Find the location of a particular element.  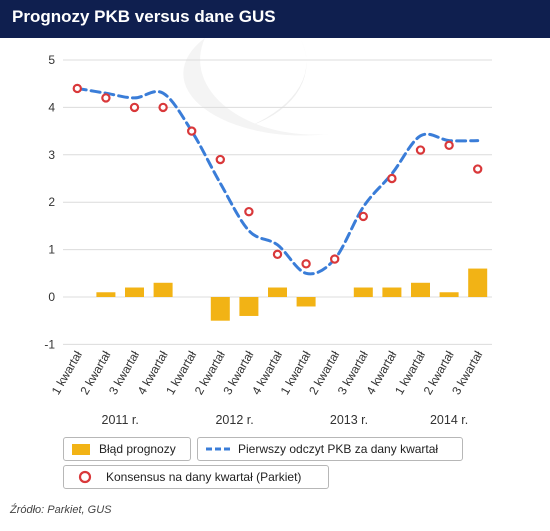

legend-dot: Konsensus na dany kwartał (Parkiet) is located at coordinates (196, 477).